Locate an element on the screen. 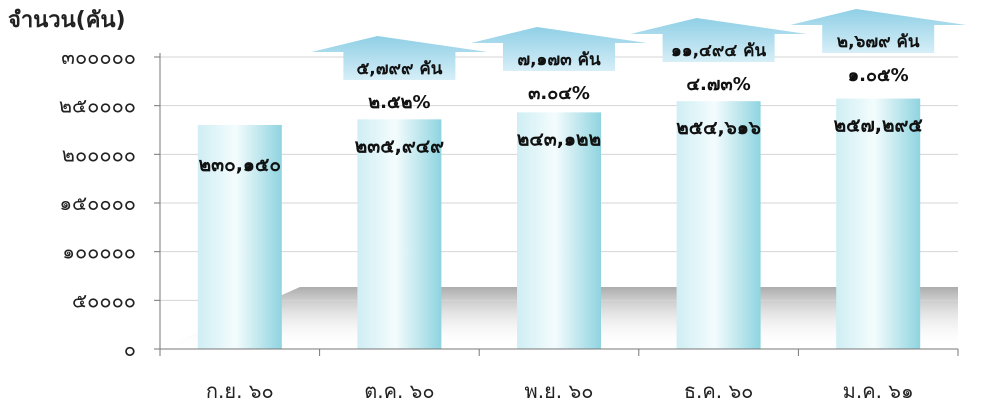 This screenshot has width=982, height=412. y-tick-label: ๒๐๐๐๐๐ is located at coordinates (99, 154).